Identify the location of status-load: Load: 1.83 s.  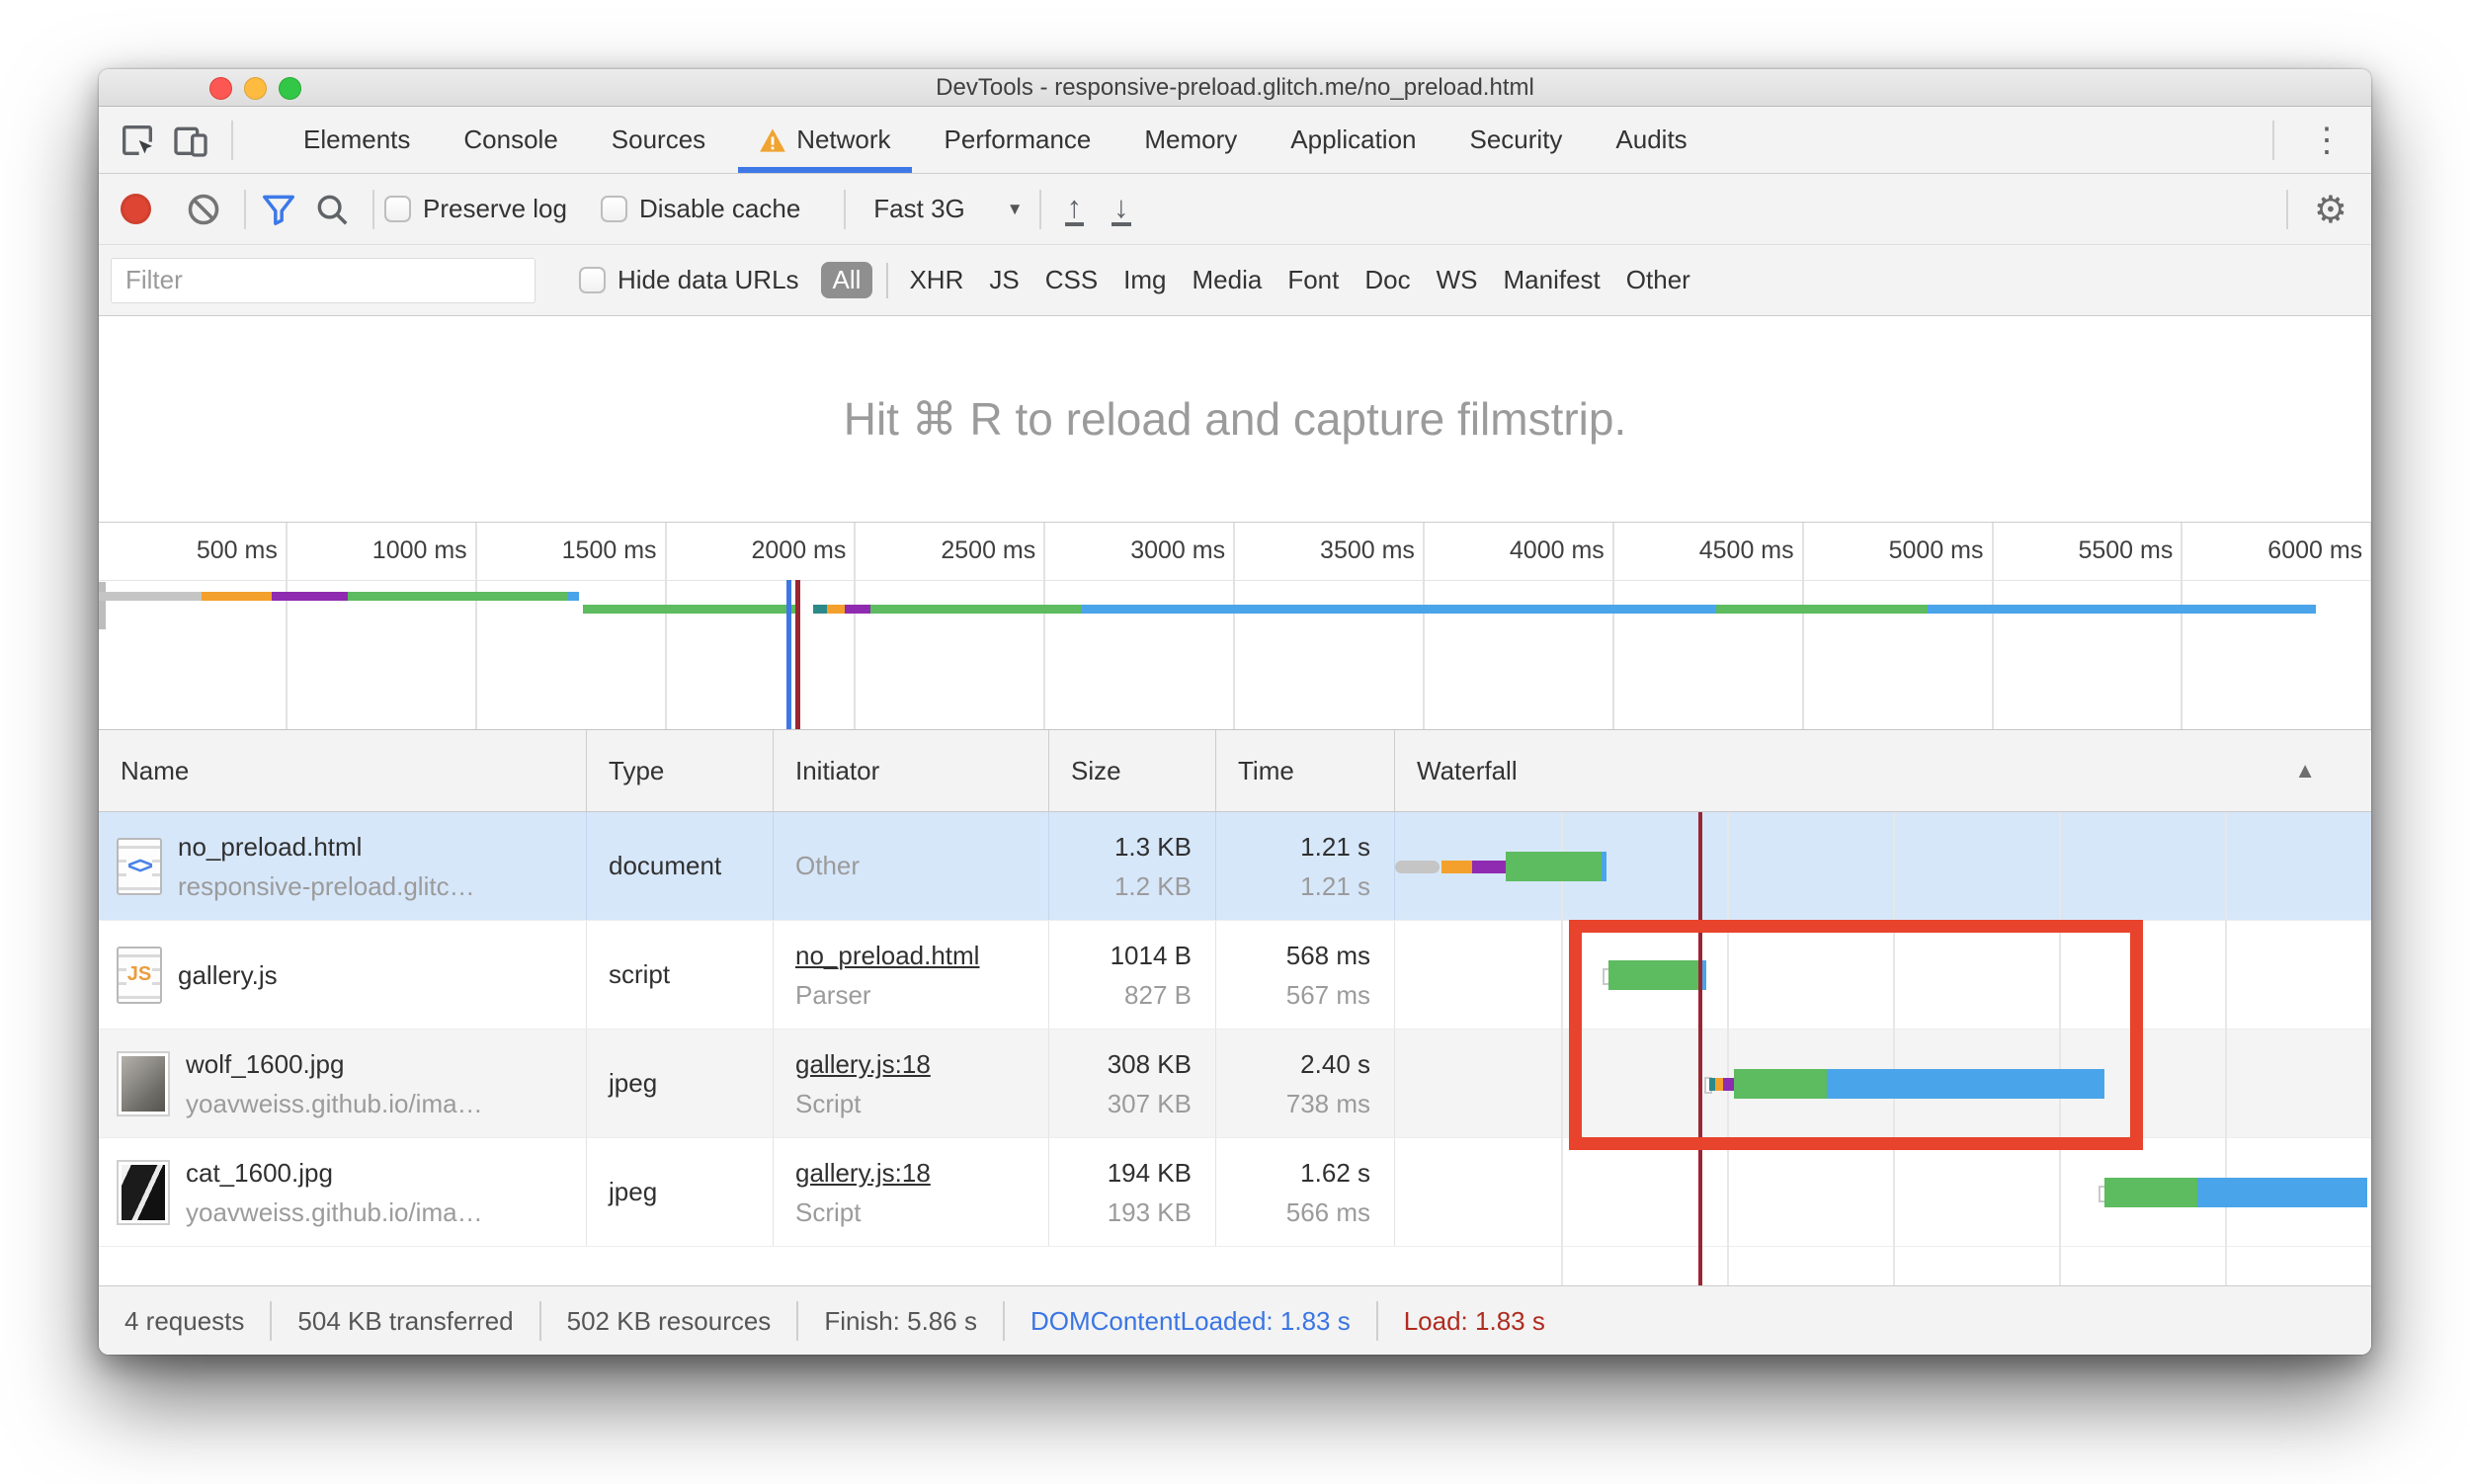
(1473, 1321).